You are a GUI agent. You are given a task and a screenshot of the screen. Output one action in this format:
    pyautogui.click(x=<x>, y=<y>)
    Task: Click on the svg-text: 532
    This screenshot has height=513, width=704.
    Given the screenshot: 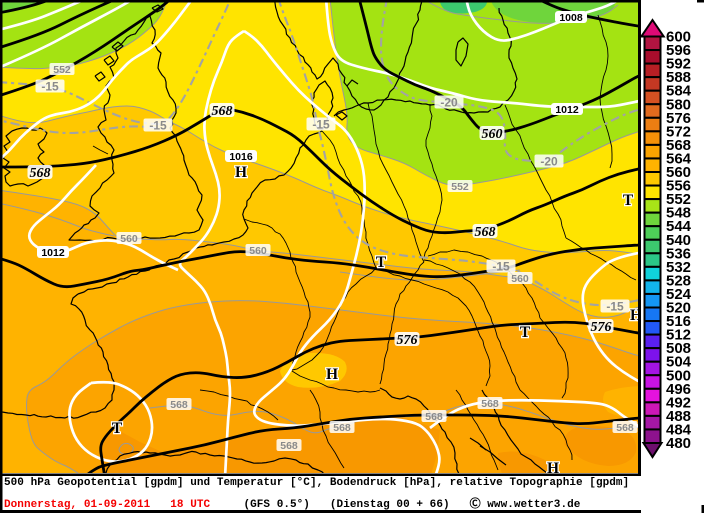 What is the action you would take?
    pyautogui.click(x=678, y=267)
    